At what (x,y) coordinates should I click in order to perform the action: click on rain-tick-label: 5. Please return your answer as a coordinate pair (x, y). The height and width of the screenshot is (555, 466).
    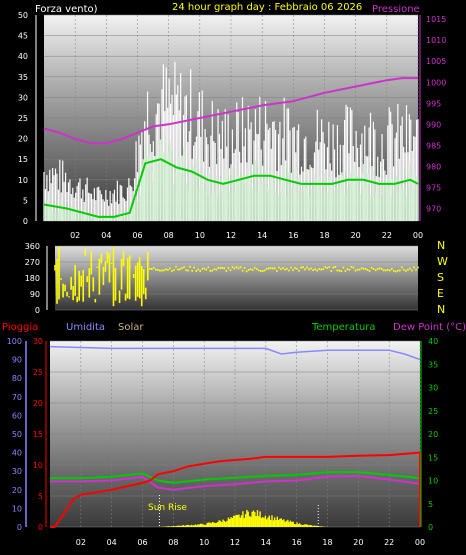
    Looking at the image, I should click on (40, 496).